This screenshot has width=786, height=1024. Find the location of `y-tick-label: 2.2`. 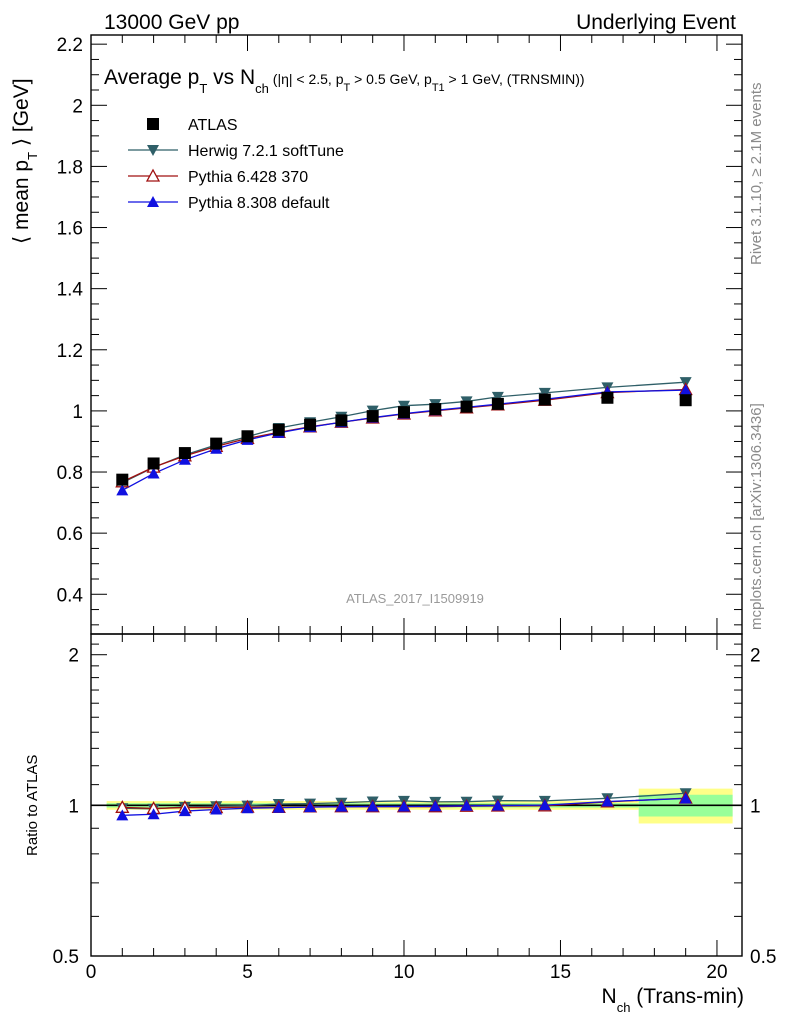

y-tick-label: 2.2 is located at coordinates (70, 45).